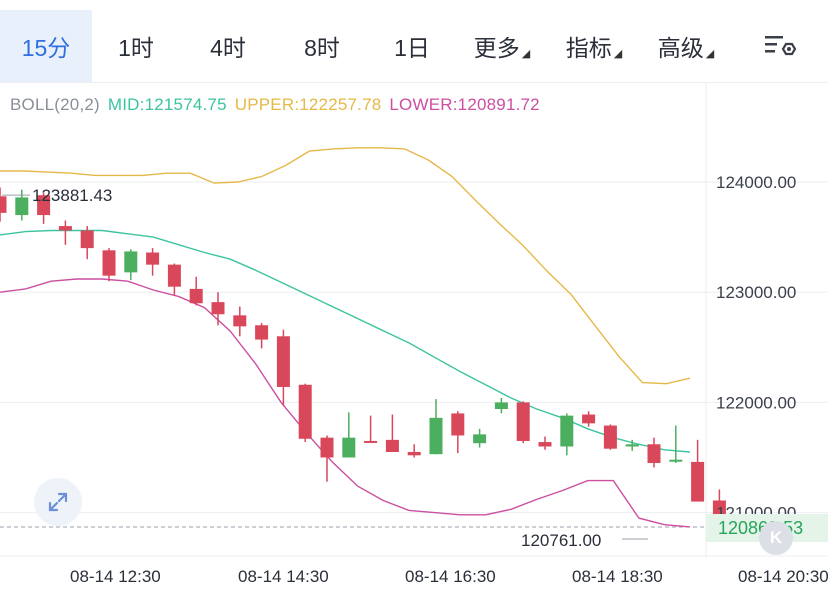 The image size is (828, 602). I want to click on time-tick-label: 08-14 20:30, so click(783, 576).